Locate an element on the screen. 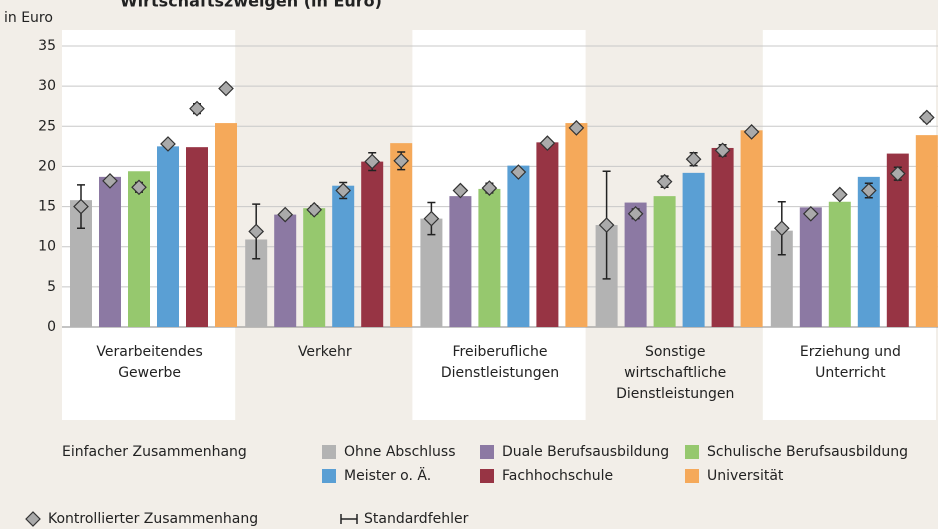 Image resolution: width=938 pixels, height=529 pixels. y-tick-label: 30 is located at coordinates (47, 86).